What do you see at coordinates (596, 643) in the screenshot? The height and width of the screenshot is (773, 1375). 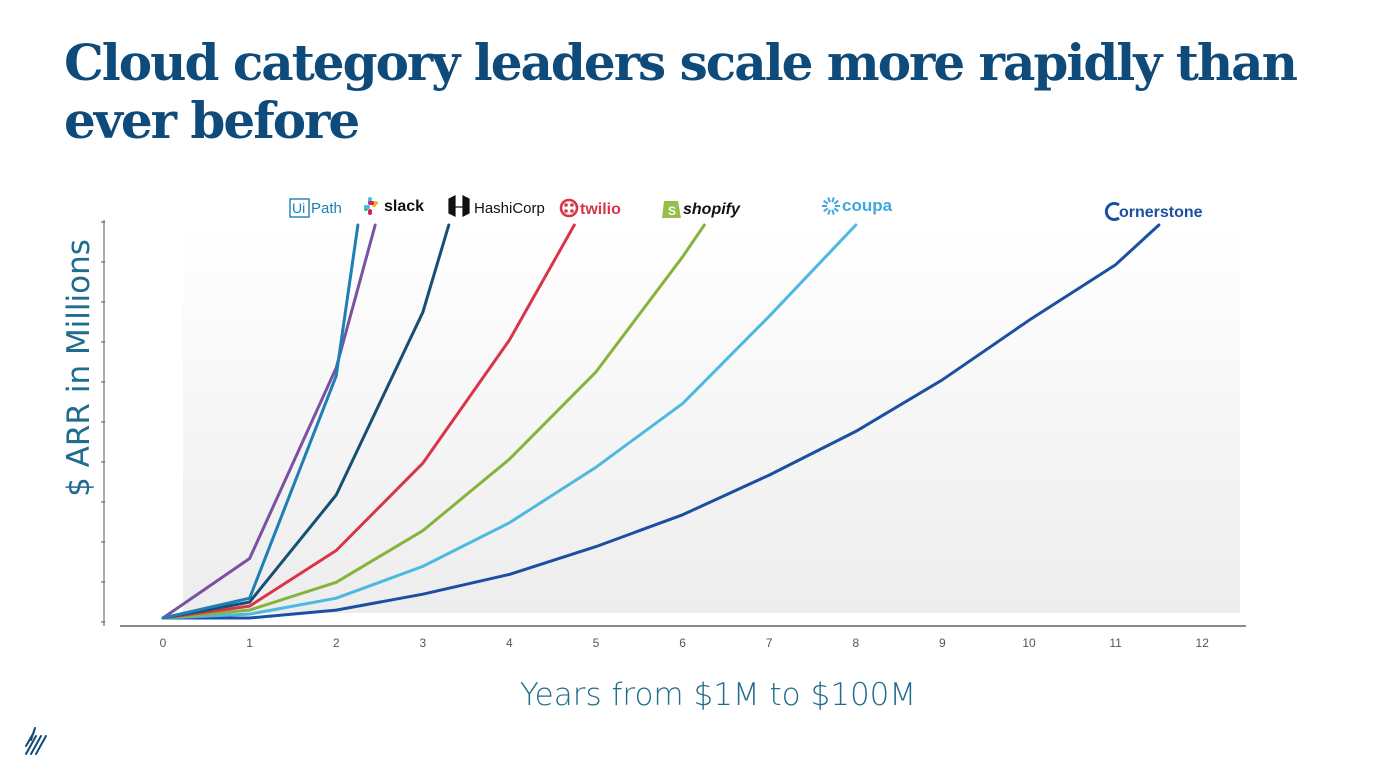 I see `x-tick-label: 5` at bounding box center [596, 643].